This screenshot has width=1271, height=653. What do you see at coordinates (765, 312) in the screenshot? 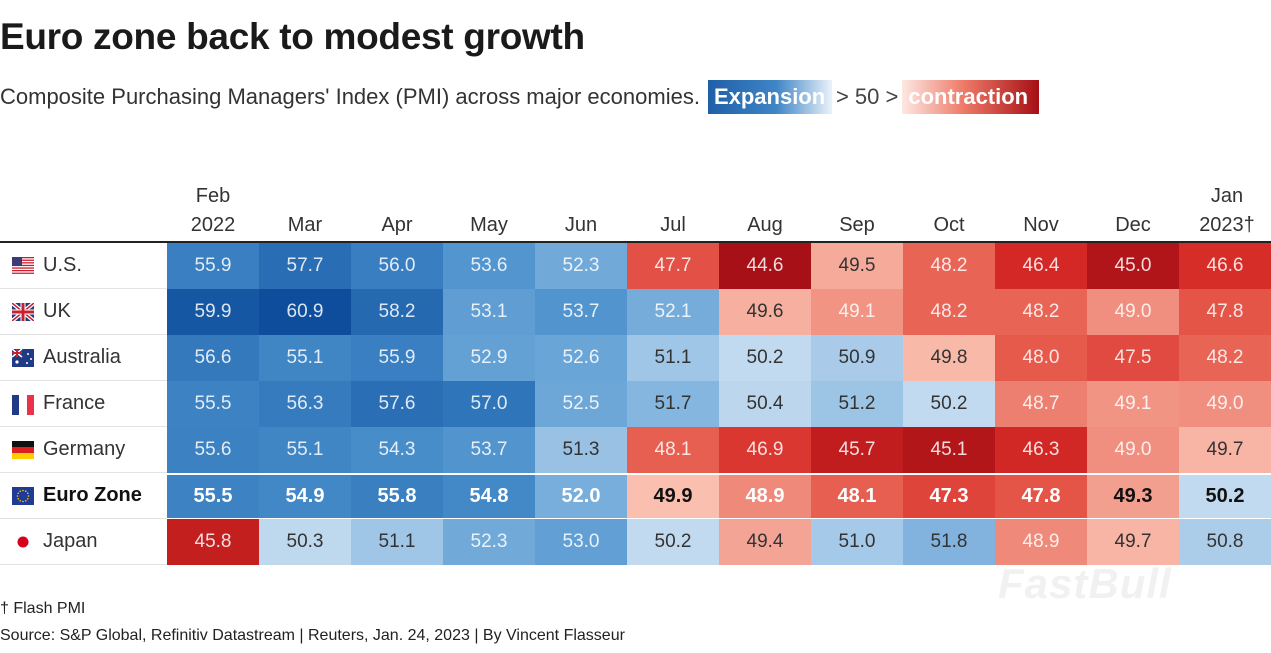
I see `heatmap-cell: 49.6` at bounding box center [765, 312].